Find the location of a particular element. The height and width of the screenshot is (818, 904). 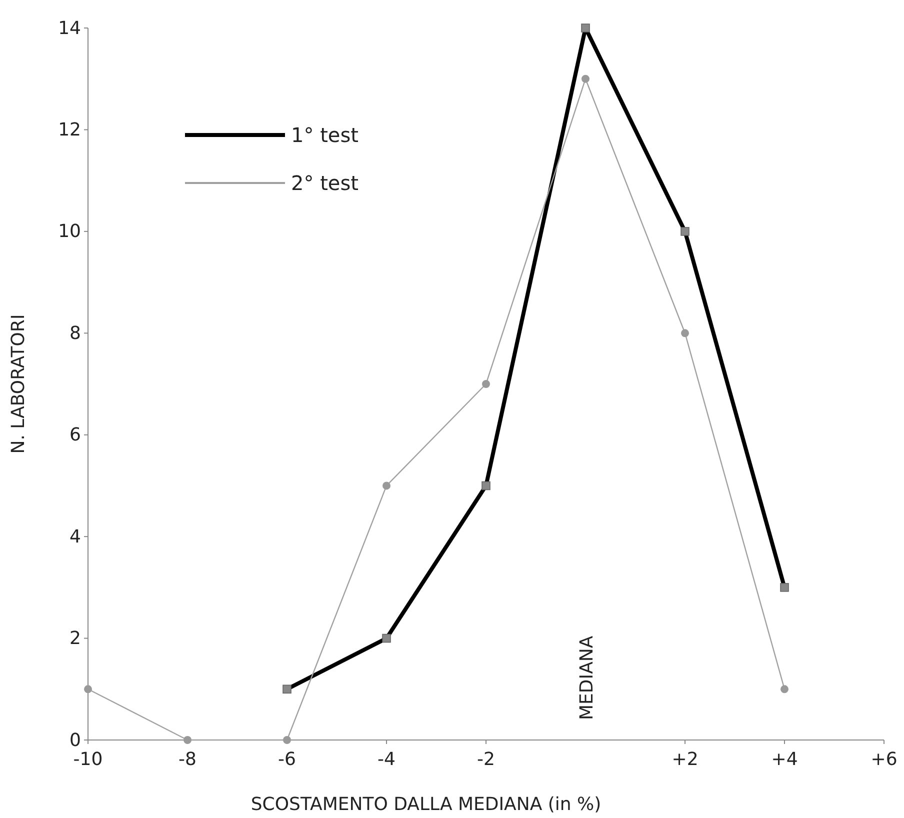

y-tick-label: 2 is located at coordinates (75, 639).